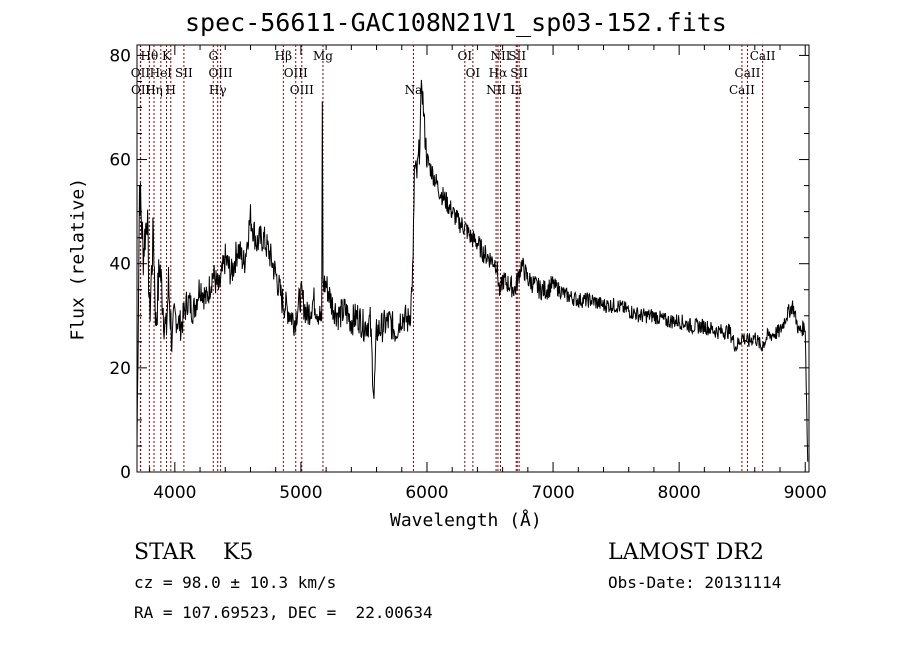  I want to click on redshift-info: cz = 98.0 ± 10.3 km/s, so click(235, 582).